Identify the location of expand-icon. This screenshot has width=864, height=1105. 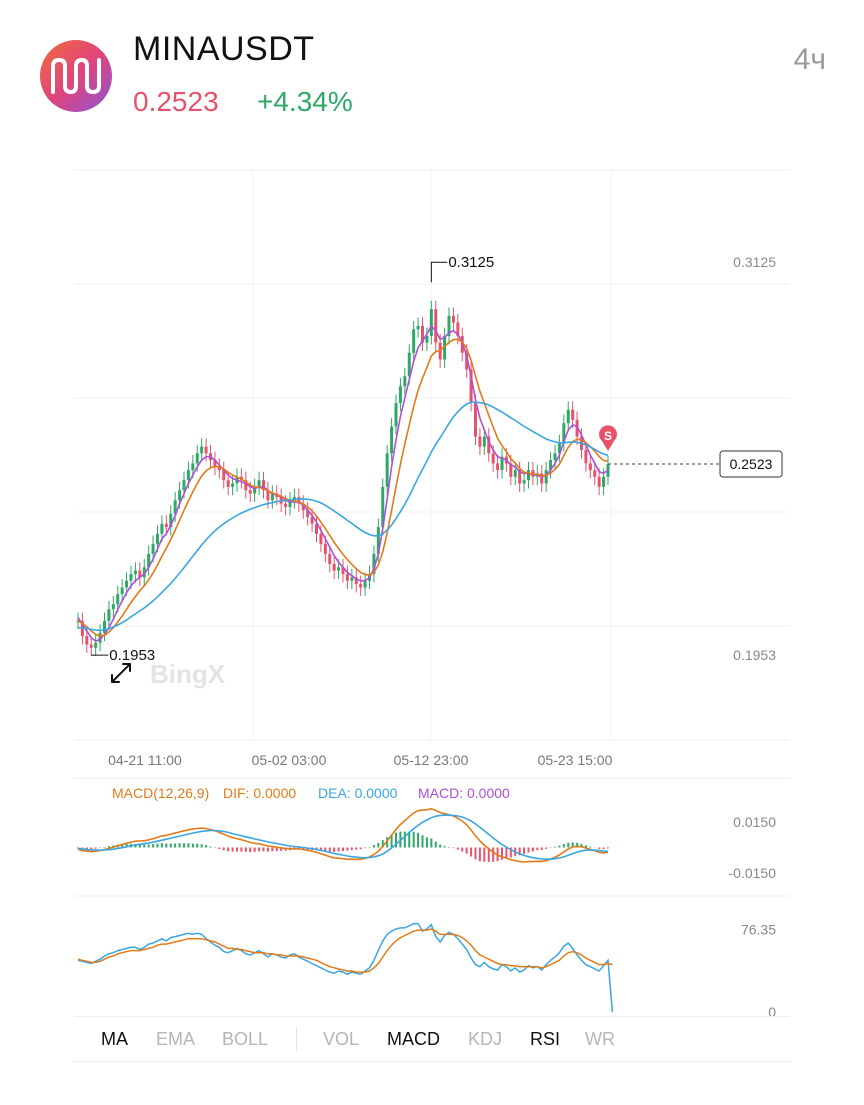
(121, 673).